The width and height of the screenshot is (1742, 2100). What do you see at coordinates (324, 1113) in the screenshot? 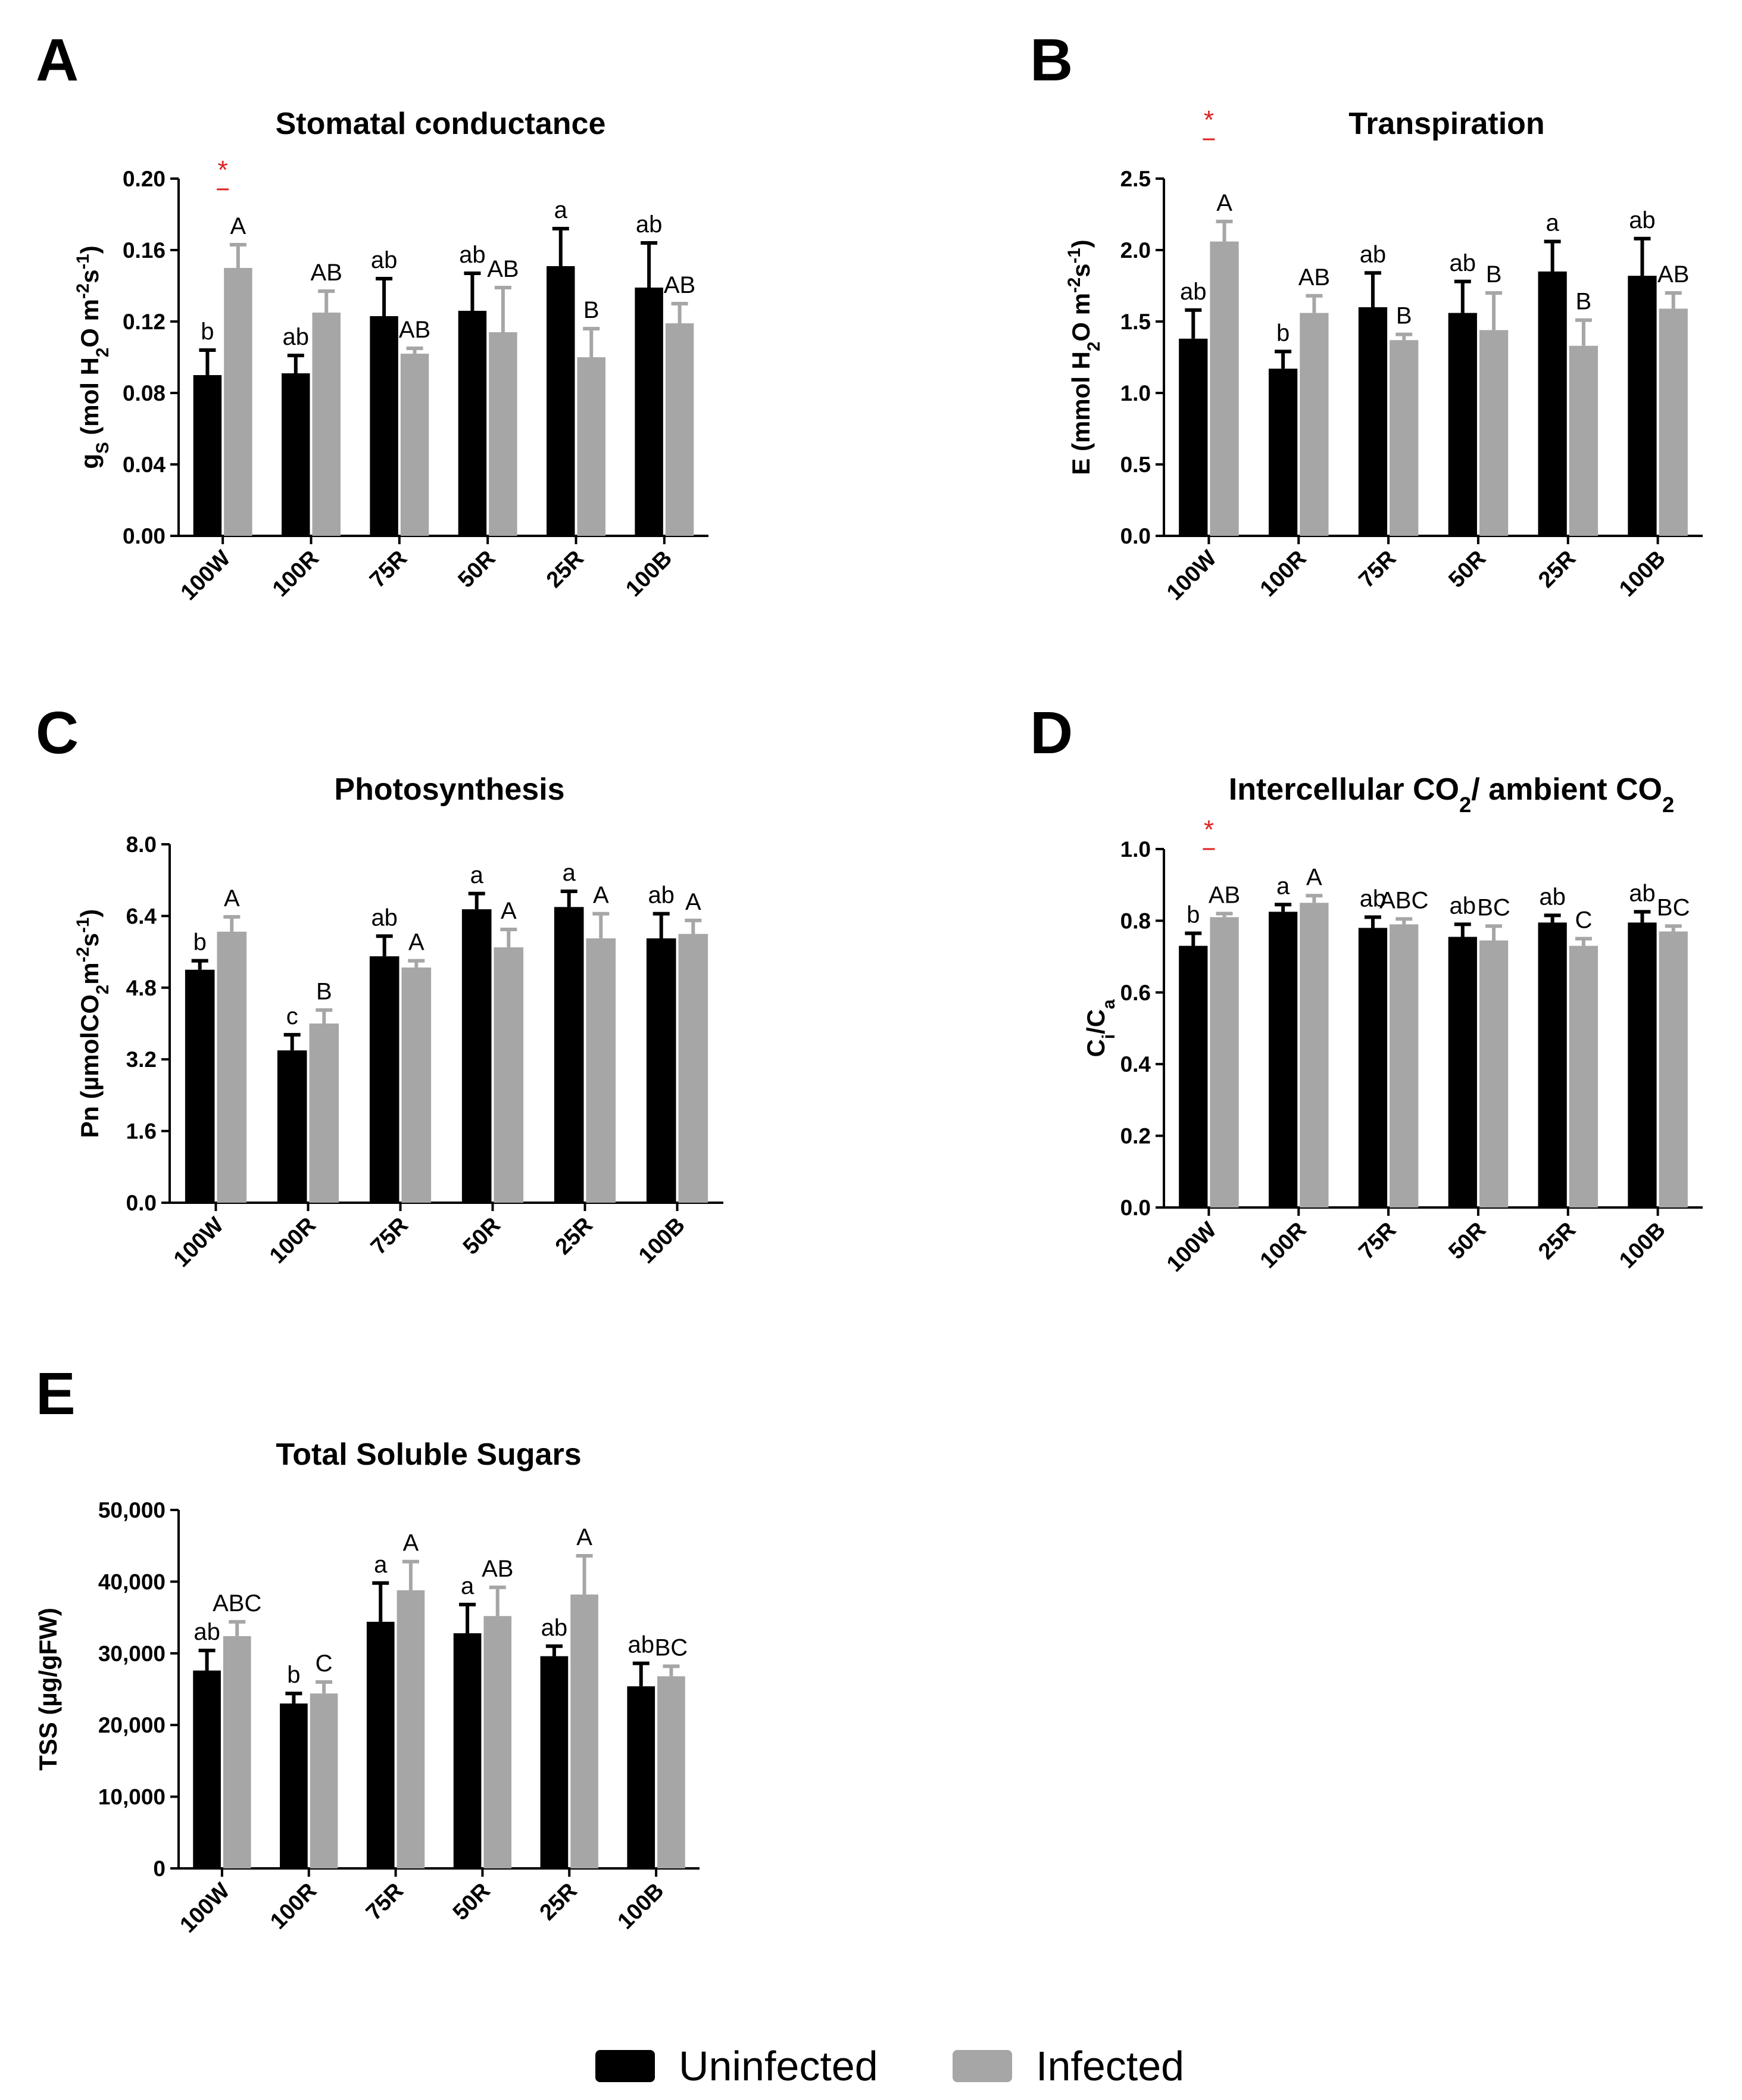
I see `bar-infected-100R` at bounding box center [324, 1113].